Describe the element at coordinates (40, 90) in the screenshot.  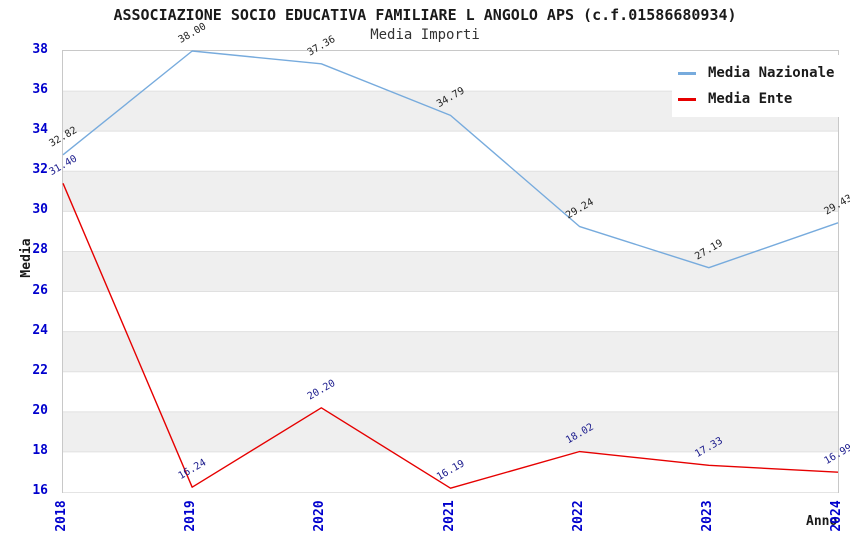
I see `y-tick-label: 36` at that location.